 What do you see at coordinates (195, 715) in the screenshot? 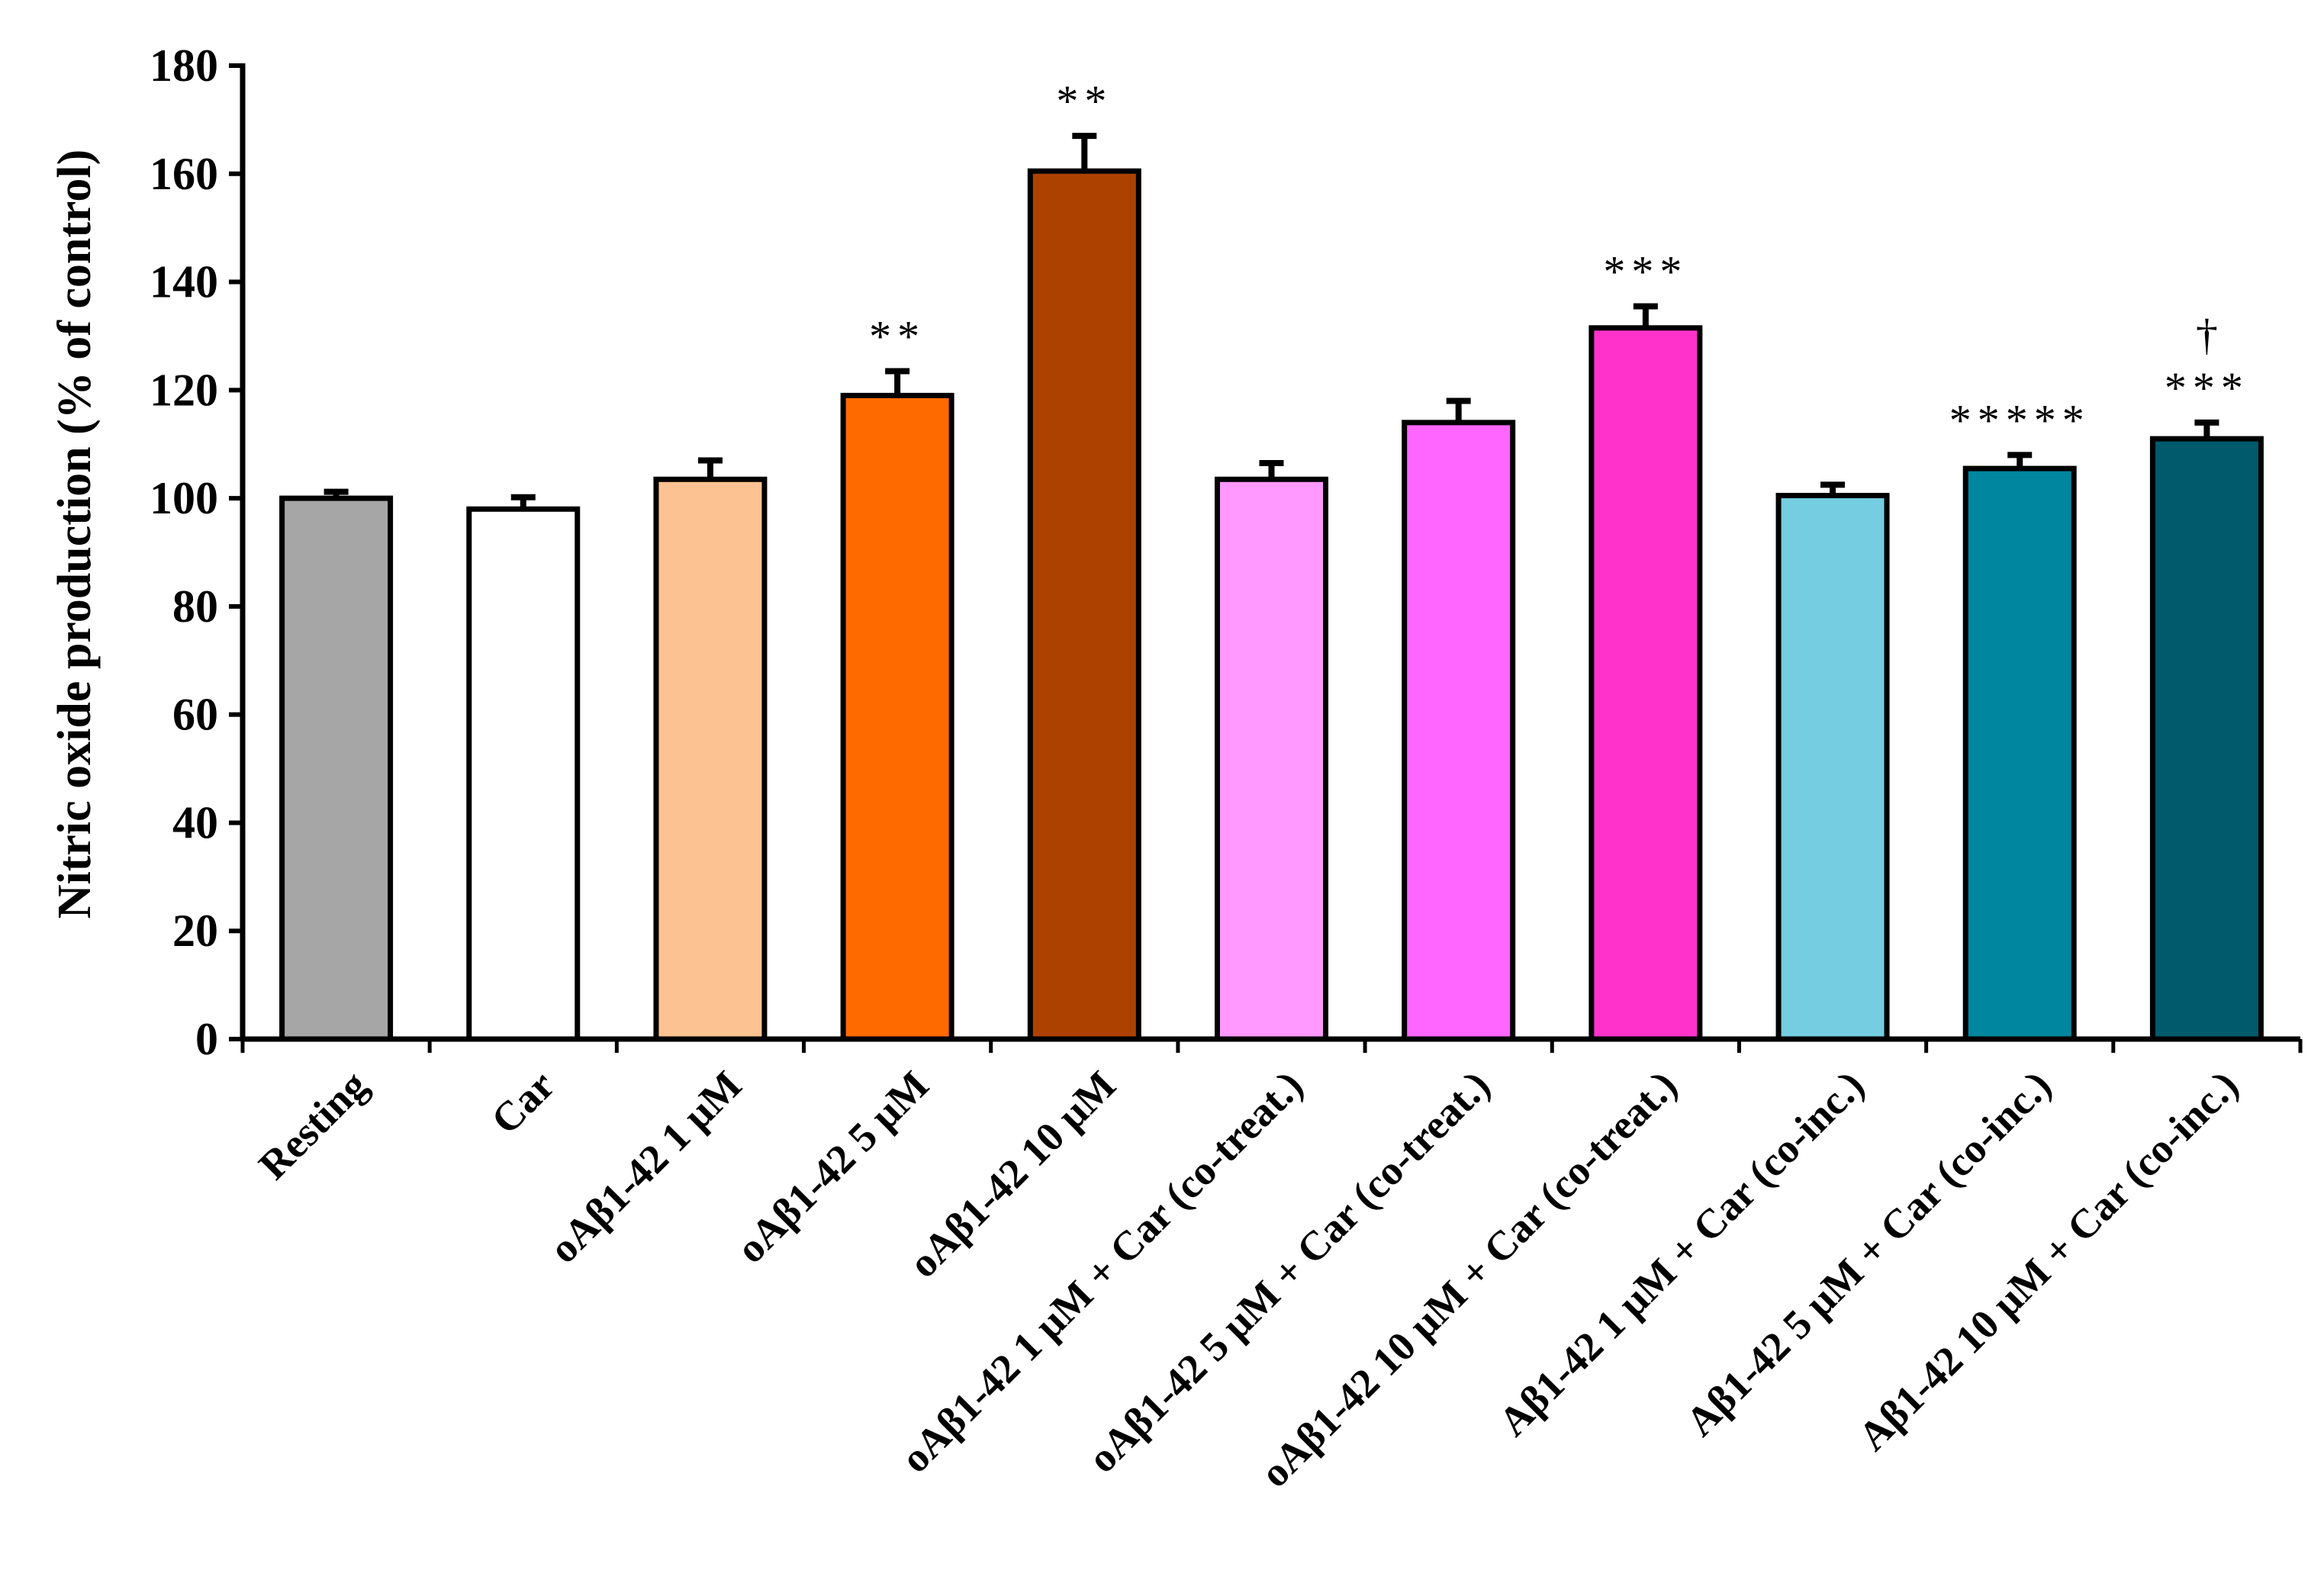
I see `y-tick-label: 60` at bounding box center [195, 715].